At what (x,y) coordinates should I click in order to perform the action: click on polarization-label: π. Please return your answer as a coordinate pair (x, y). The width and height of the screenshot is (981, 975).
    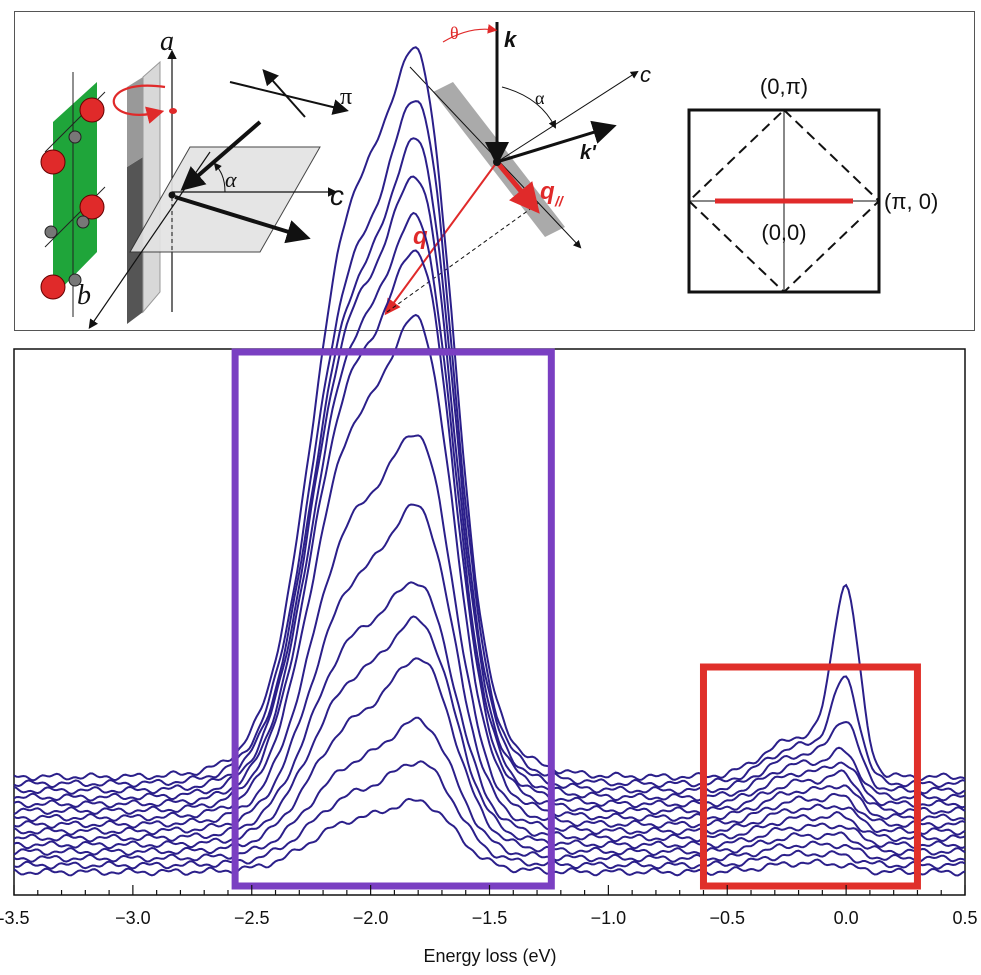
    Looking at the image, I should click on (346, 97).